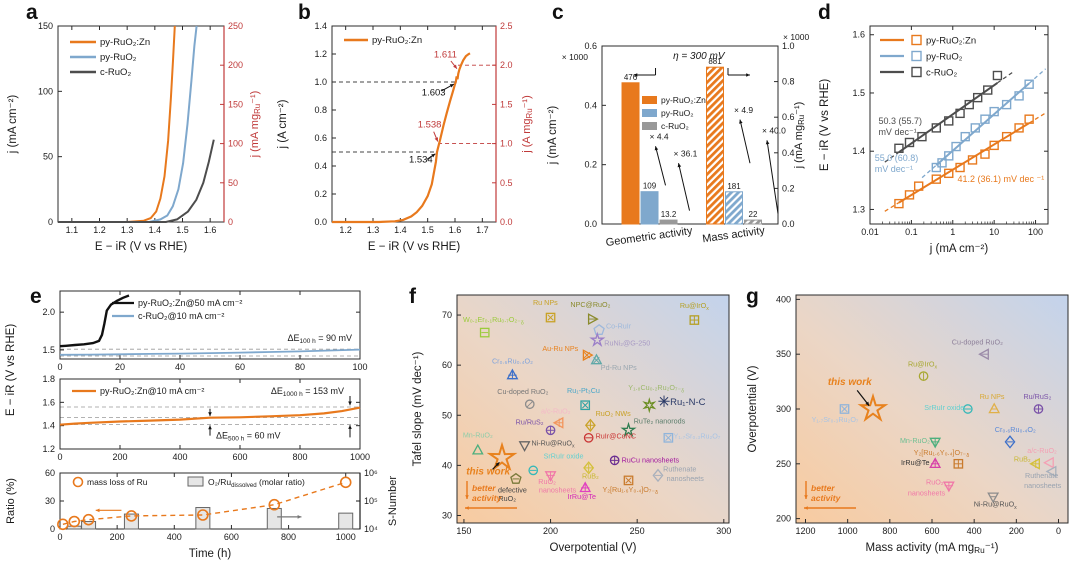  I want to click on scale-note-right: × 1000, so click(796, 37).